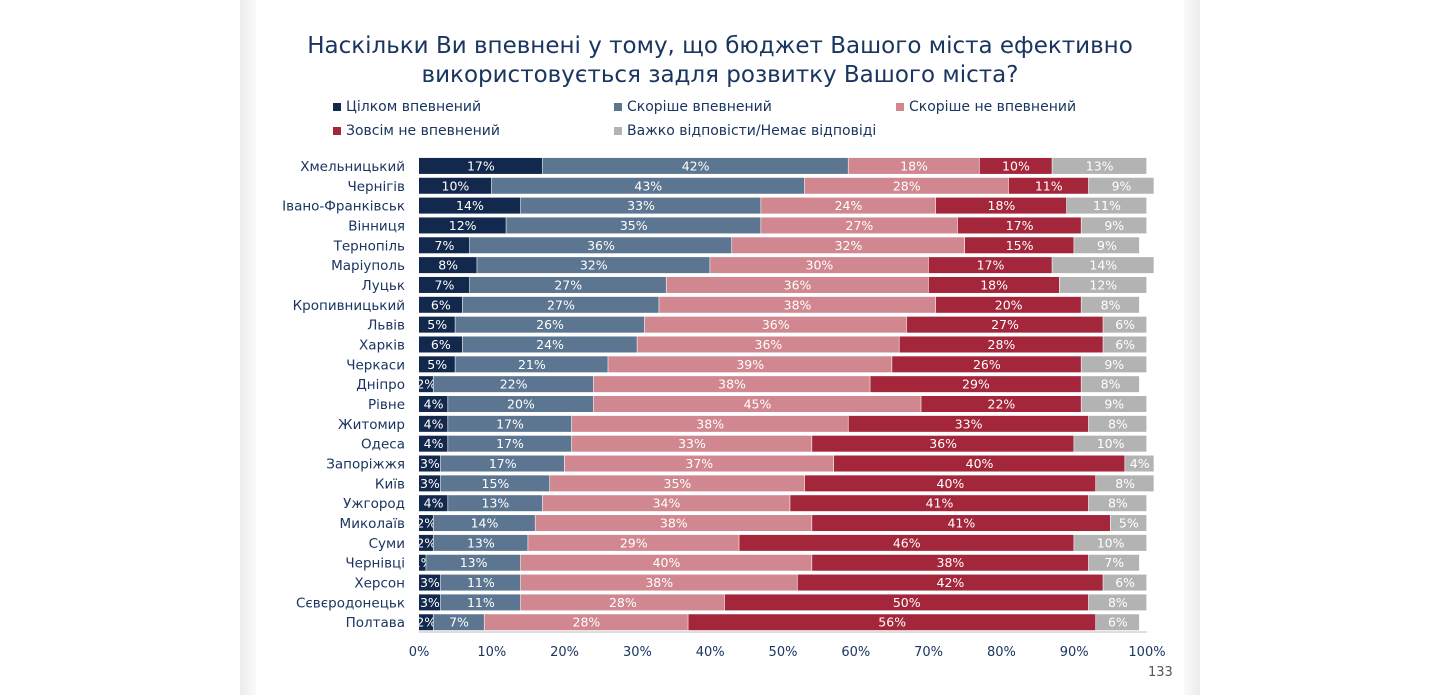 The height and width of the screenshot is (695, 1448). What do you see at coordinates (248, 347) in the screenshot?
I see `slide-edge-left` at bounding box center [248, 347].